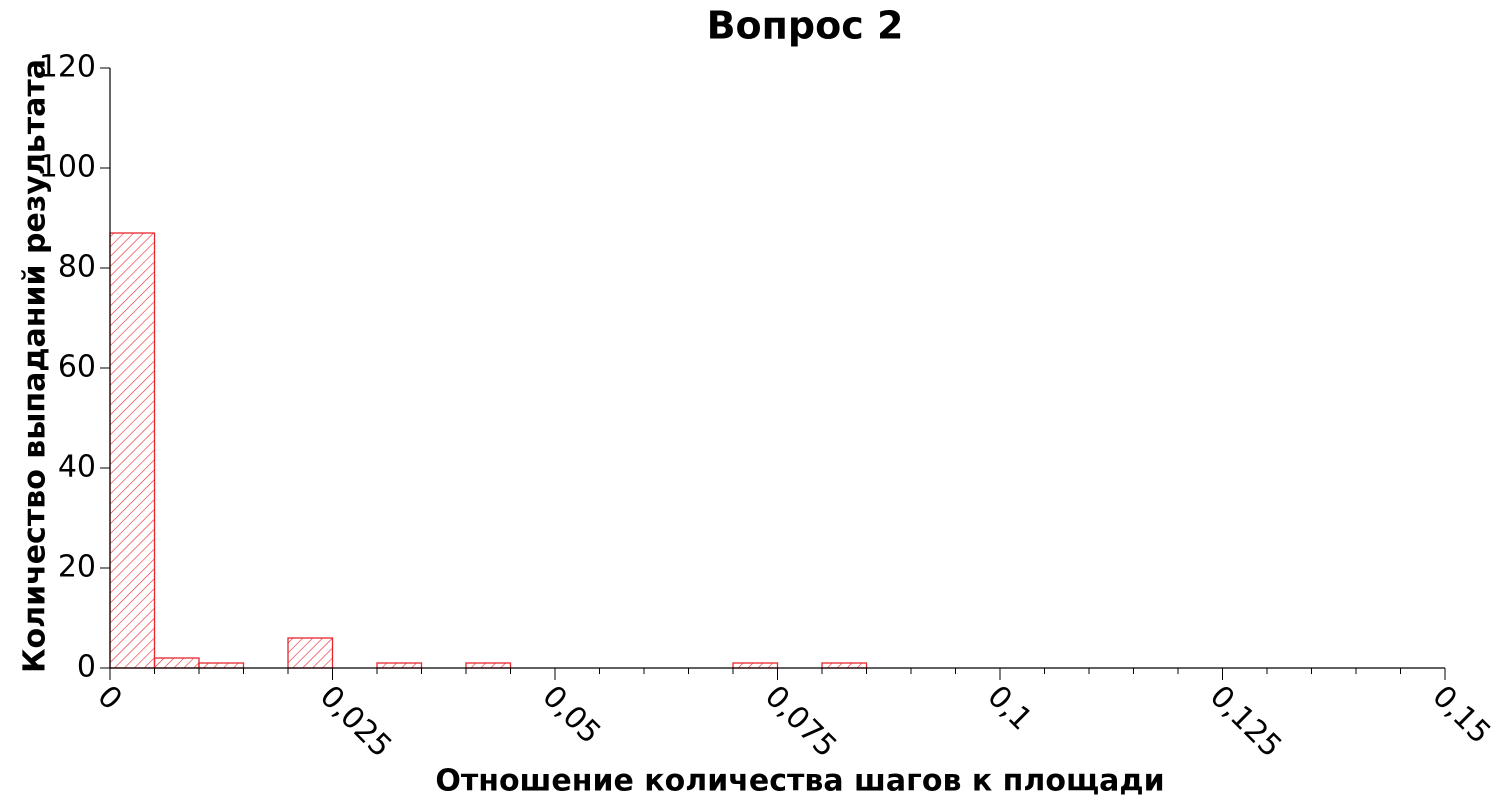 This screenshot has width=1500, height=804. Describe the element at coordinates (35, 366) in the screenshot. I see `y-axis-label: Количество выпаданий результата` at that location.